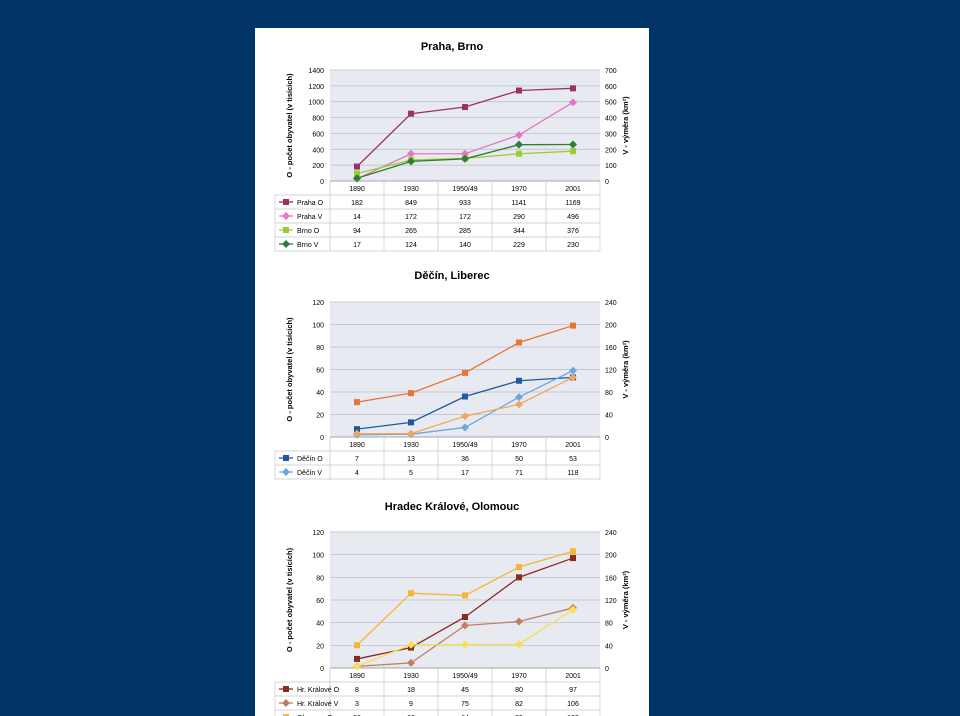  What do you see at coordinates (357, 690) in the screenshot?
I see `data-label: 8` at bounding box center [357, 690].